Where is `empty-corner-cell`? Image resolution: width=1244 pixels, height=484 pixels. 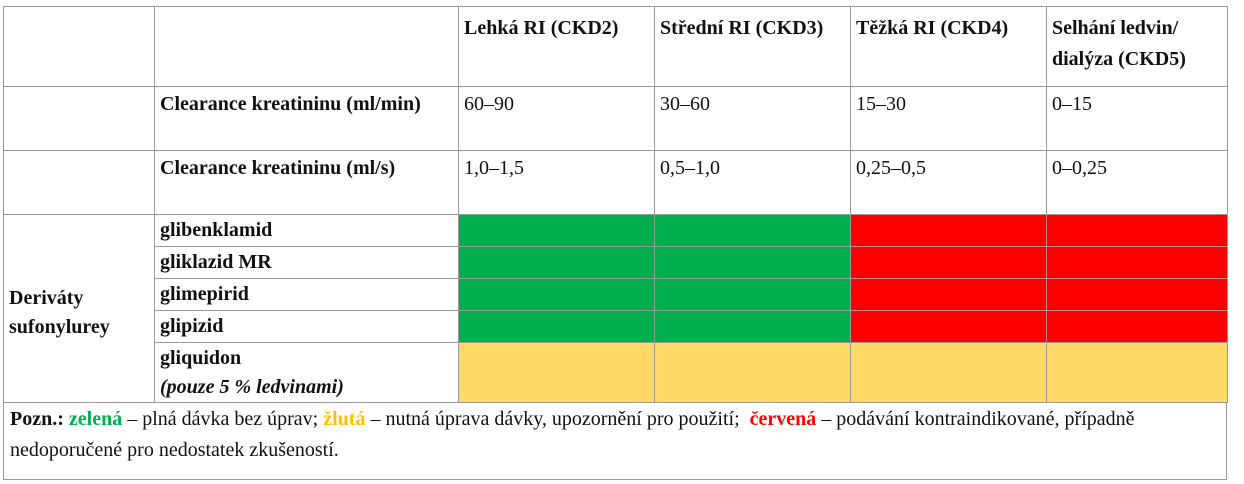 empty-corner-cell is located at coordinates (79, 46).